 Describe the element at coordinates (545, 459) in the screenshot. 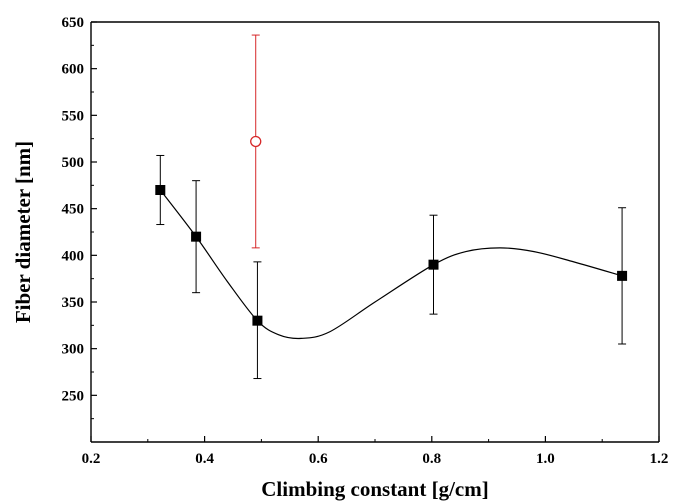

I see `x-tick-label: 1.0` at that location.